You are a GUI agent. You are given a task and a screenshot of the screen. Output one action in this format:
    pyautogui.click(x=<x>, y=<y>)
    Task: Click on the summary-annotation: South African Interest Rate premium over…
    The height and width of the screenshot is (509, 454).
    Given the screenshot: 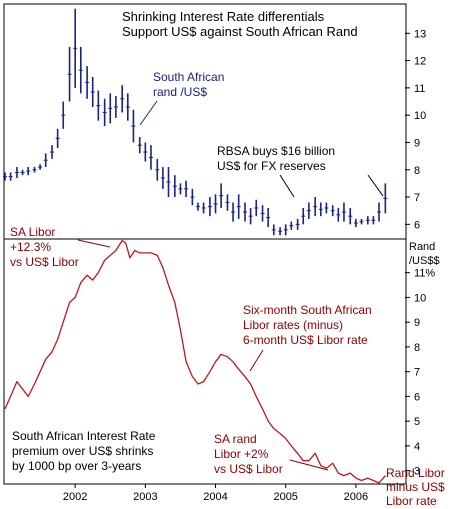 What is the action you would take?
    pyautogui.click(x=85, y=451)
    